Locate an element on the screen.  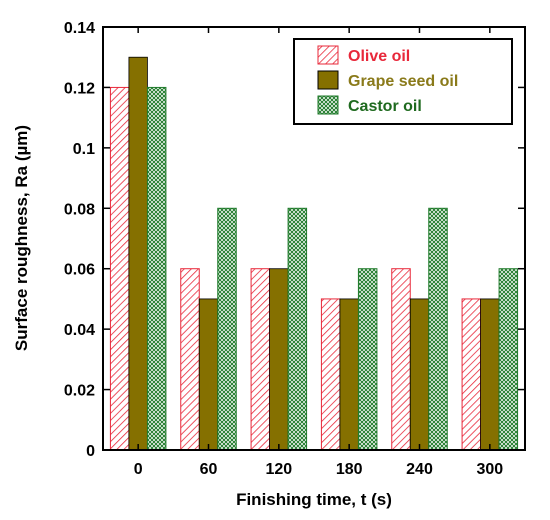
x-tick-label: 60 is located at coordinates (209, 469).